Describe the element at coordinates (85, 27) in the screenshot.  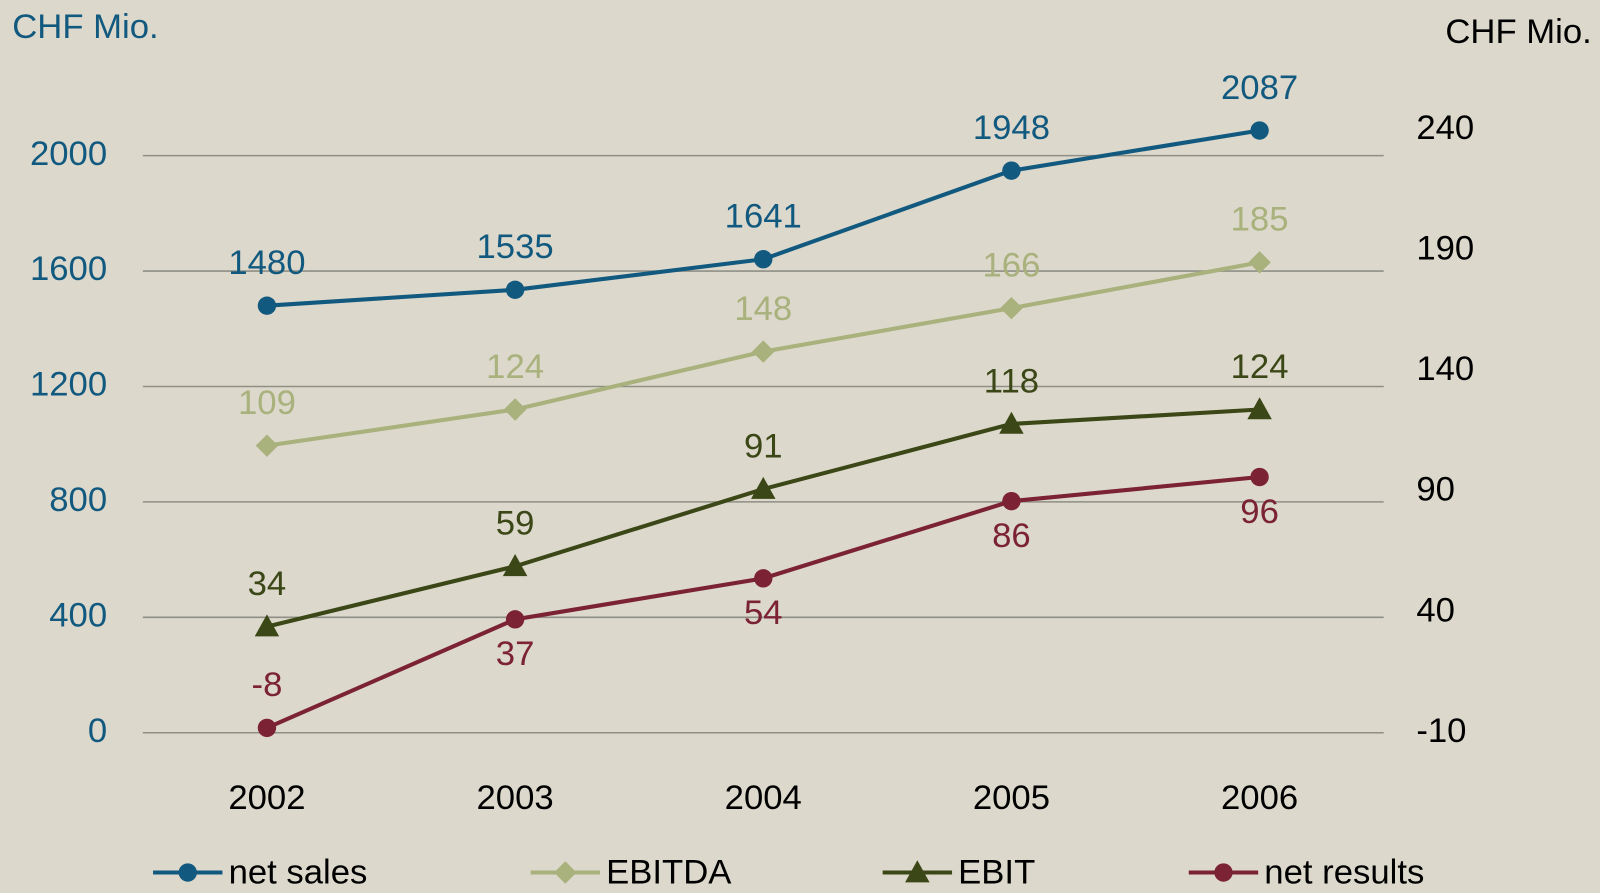
I see `y-axis-title: CHF Mio.` at that location.